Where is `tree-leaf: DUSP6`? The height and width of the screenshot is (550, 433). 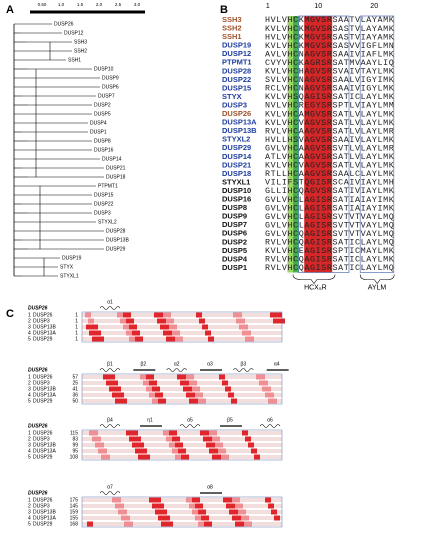
tree-leaf: DUSP6 is located at coordinates (110, 87).